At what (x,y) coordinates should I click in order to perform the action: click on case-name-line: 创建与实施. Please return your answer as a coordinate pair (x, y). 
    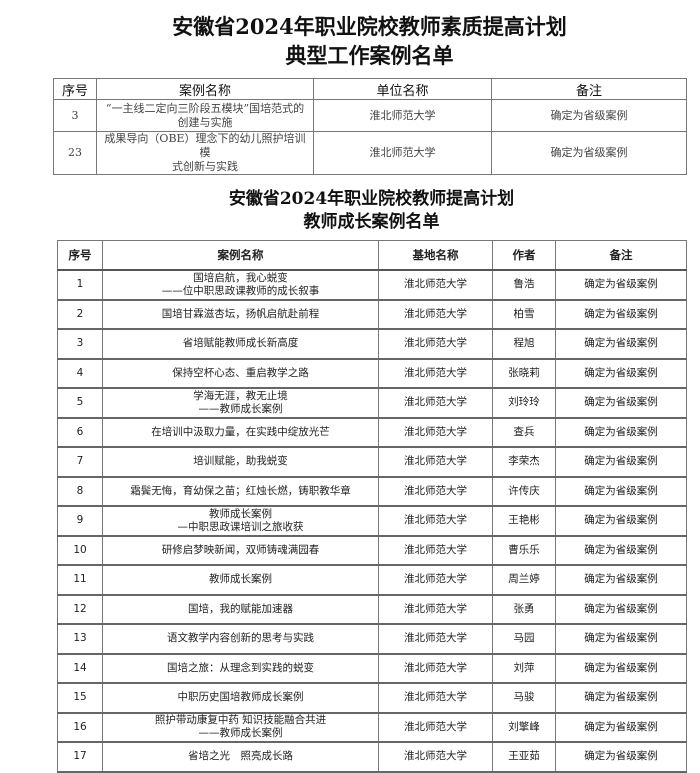
    Looking at the image, I should click on (205, 122).